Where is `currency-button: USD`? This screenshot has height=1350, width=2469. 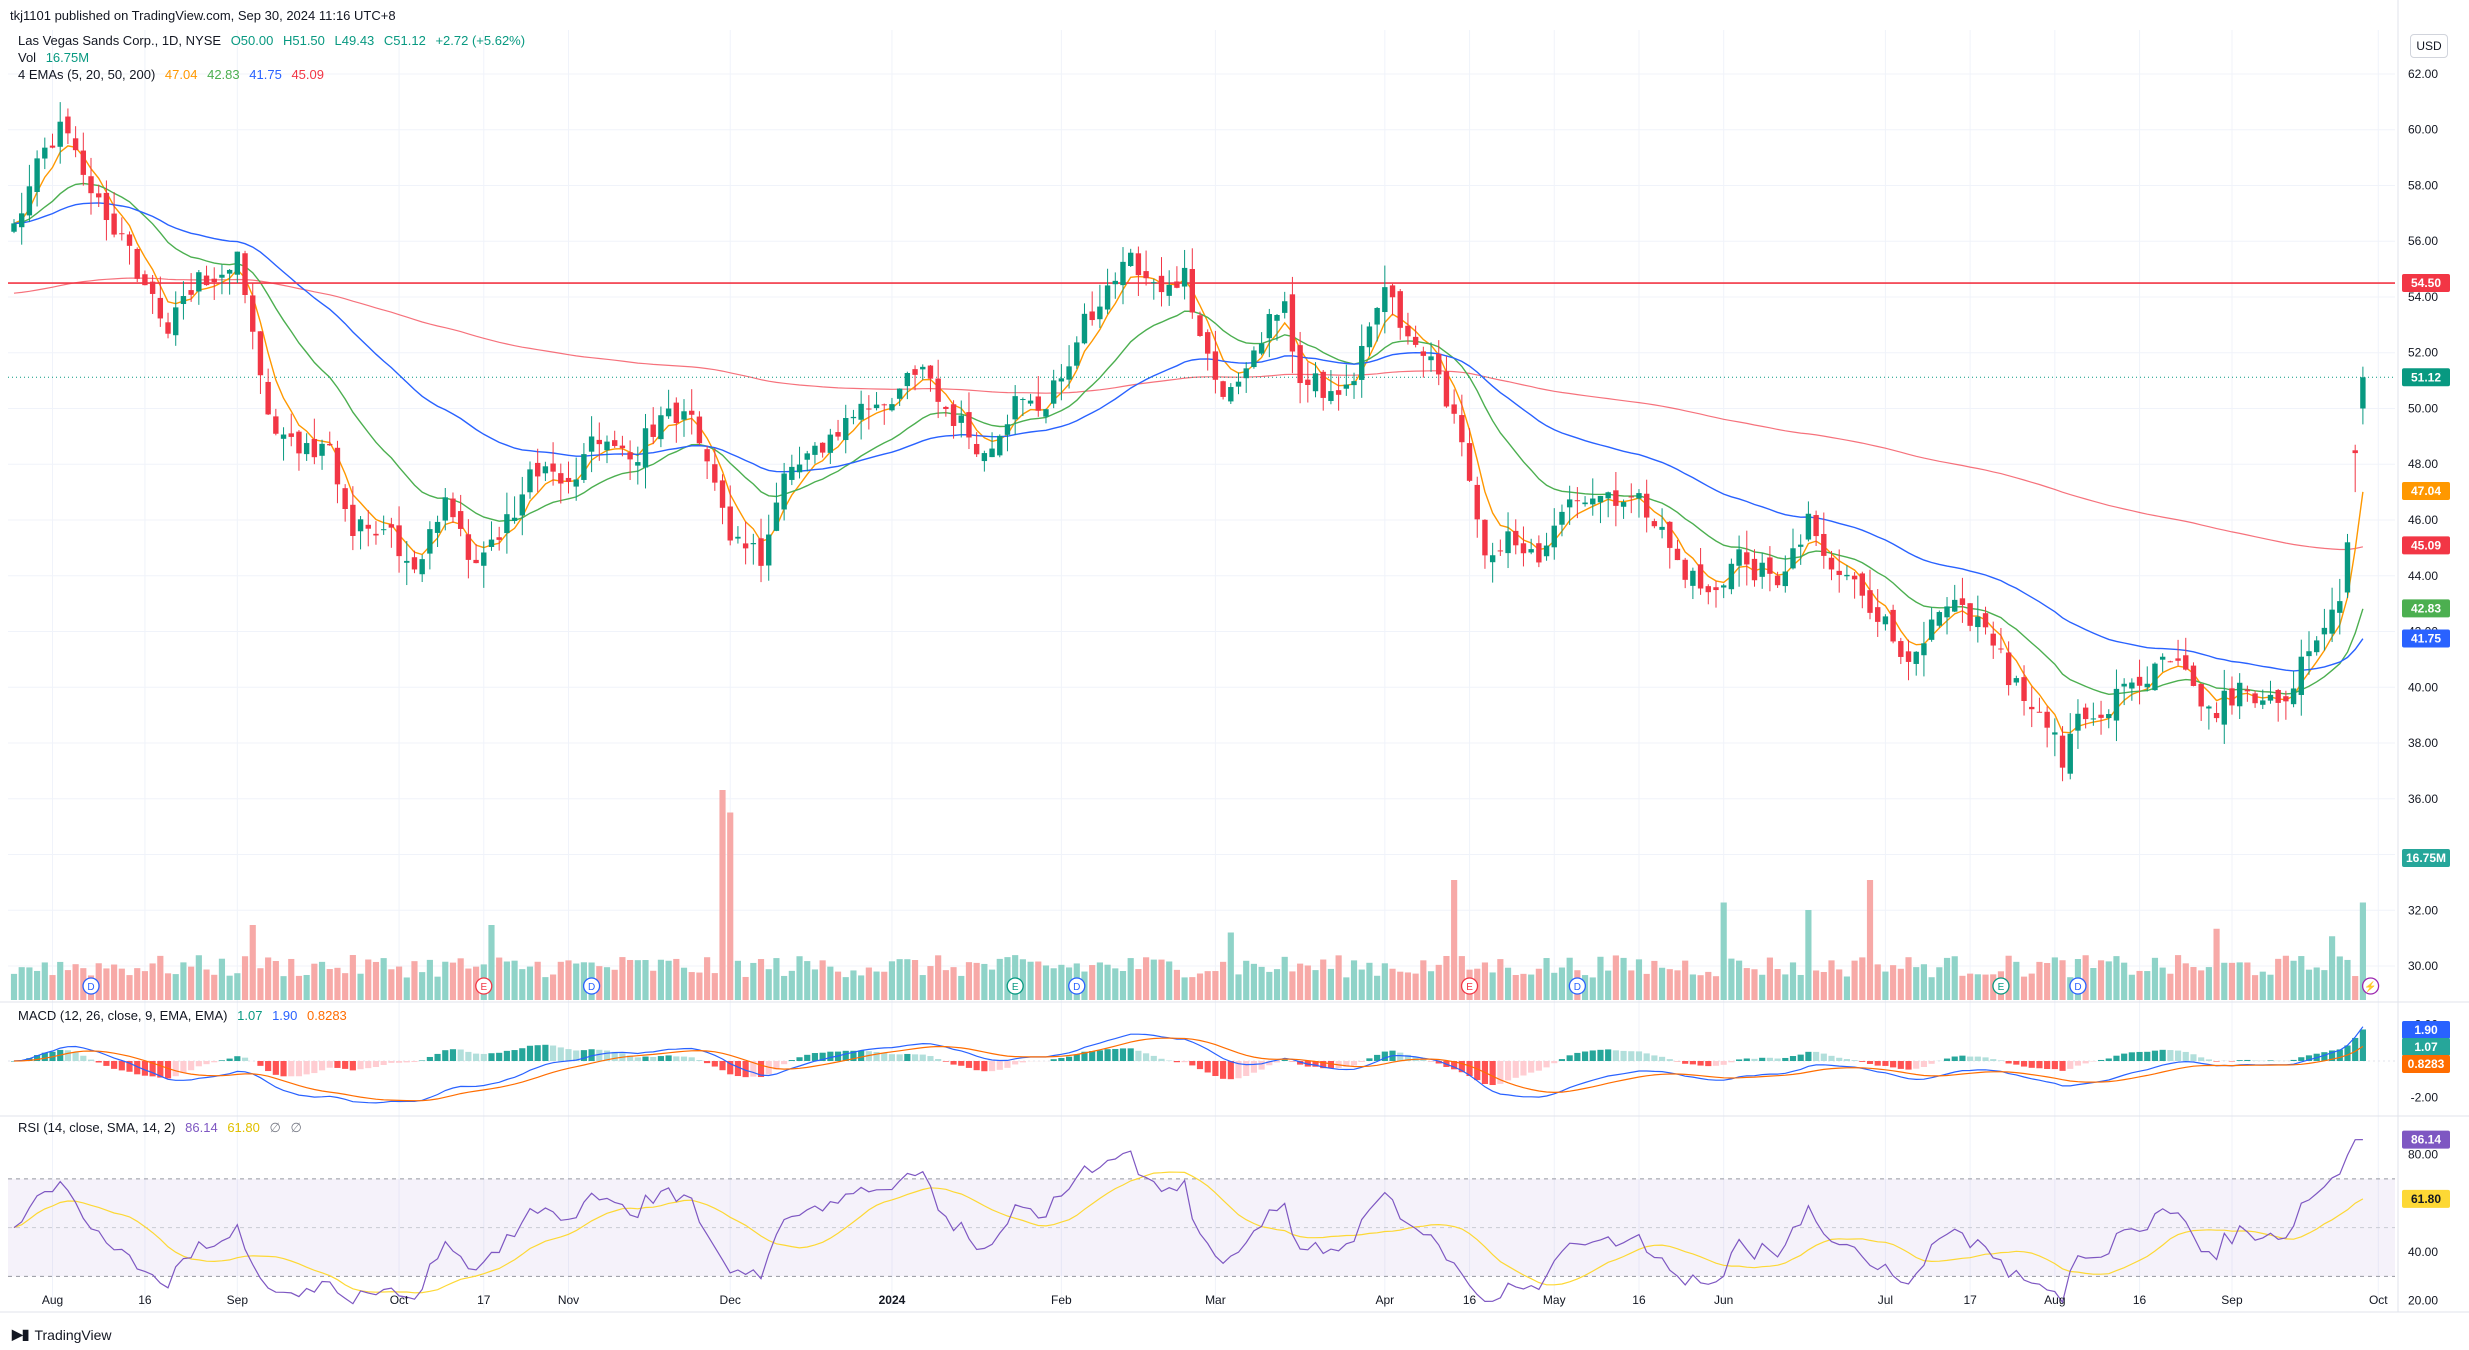
currency-button: USD is located at coordinates (2429, 46).